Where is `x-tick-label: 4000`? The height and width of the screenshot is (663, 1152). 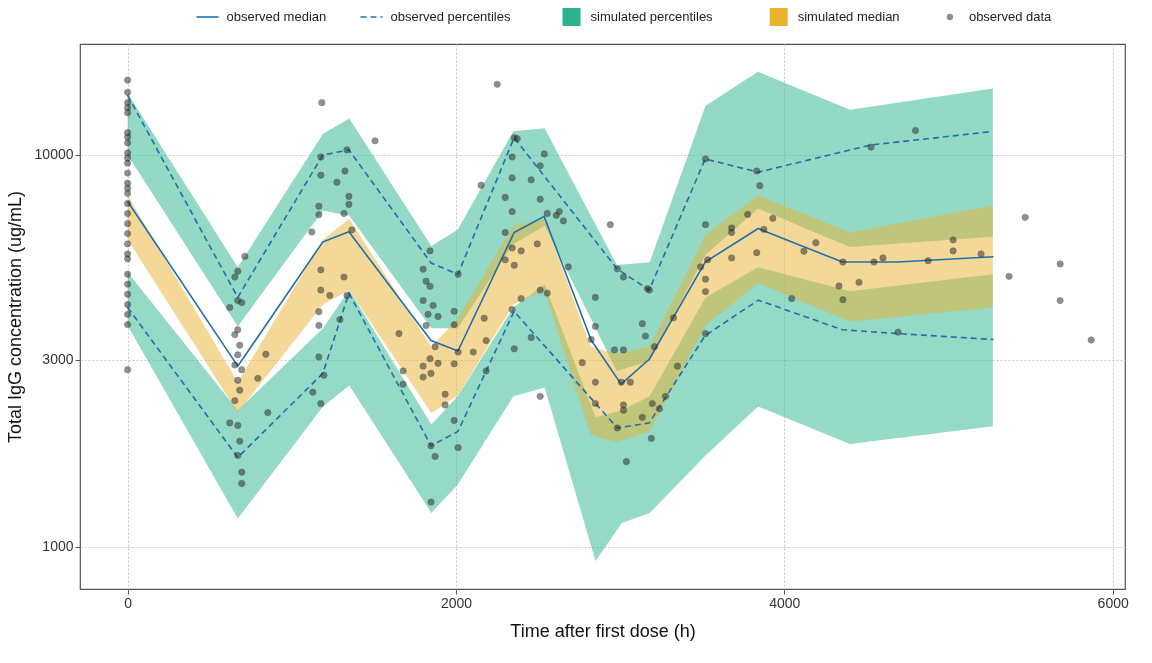 x-tick-label: 4000 is located at coordinates (785, 602).